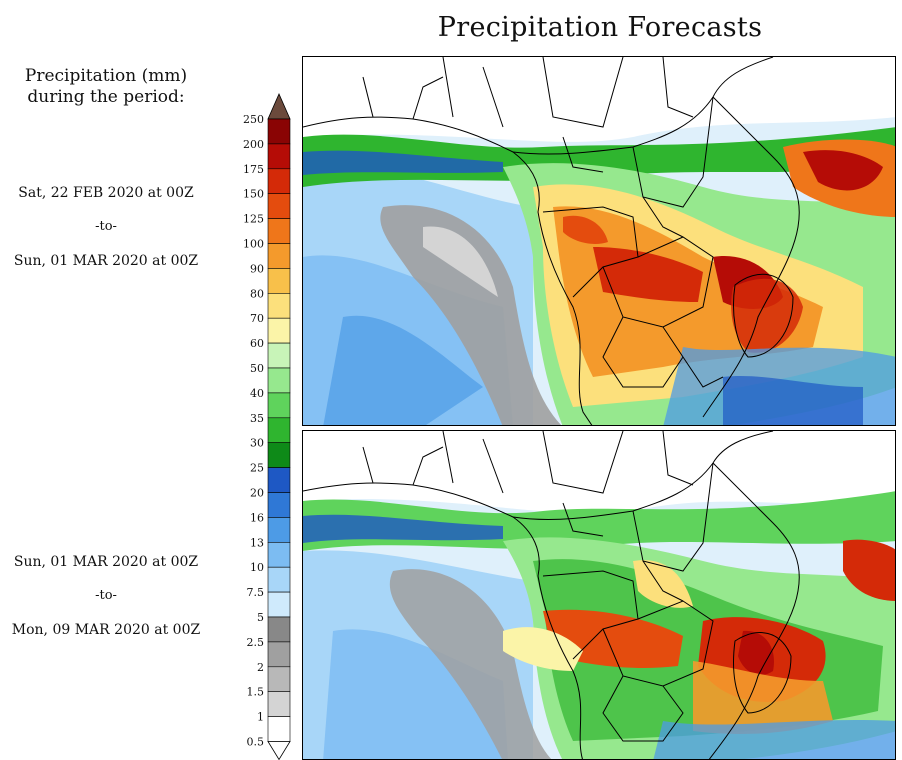  What do you see at coordinates (257, 393) in the screenshot?
I see `colorbar-tick-label: 40` at bounding box center [257, 393].